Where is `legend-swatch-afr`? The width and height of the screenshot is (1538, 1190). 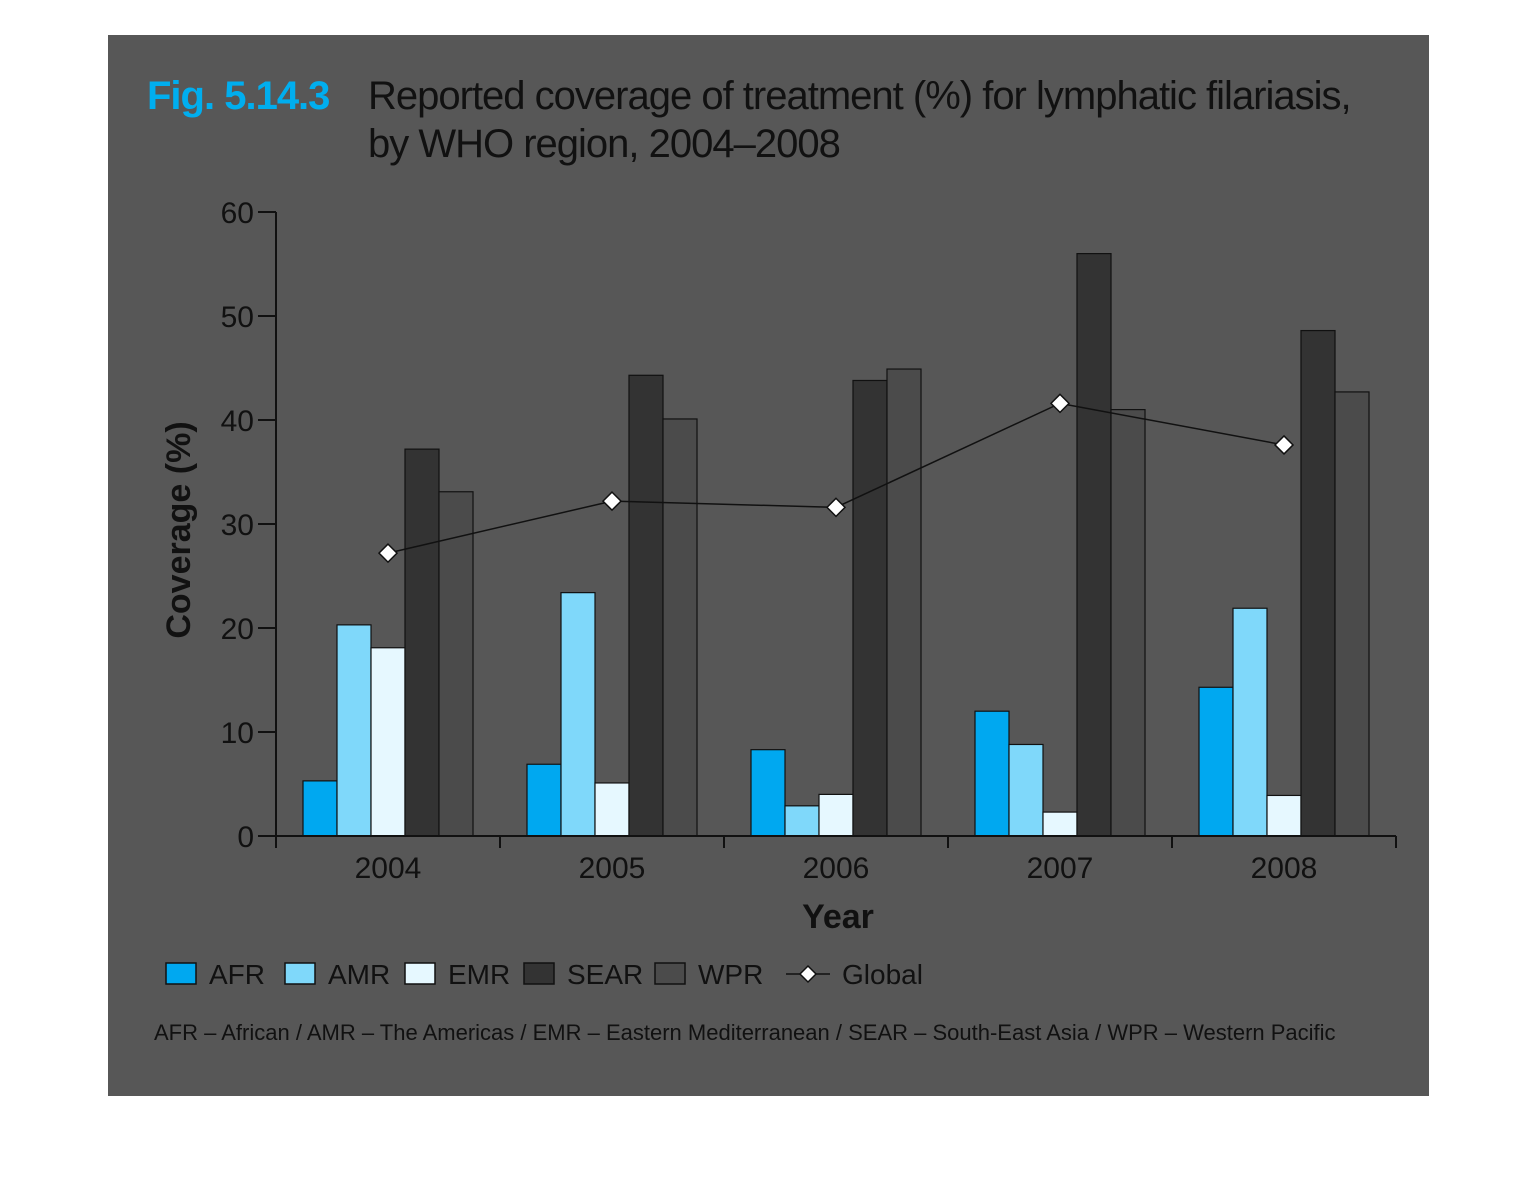
legend-swatch-afr is located at coordinates (181, 973).